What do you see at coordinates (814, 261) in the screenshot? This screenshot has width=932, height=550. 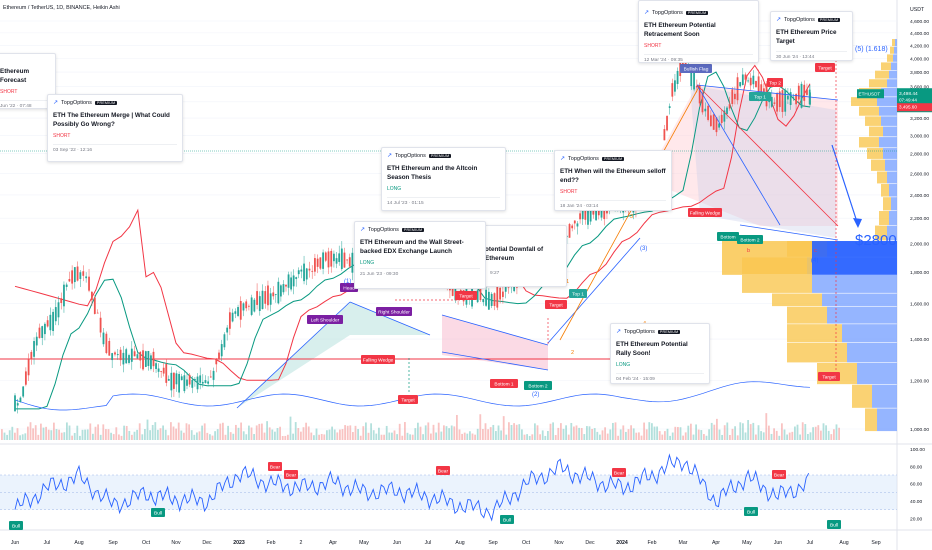 I see `wave-4-label: (4)` at bounding box center [814, 261].